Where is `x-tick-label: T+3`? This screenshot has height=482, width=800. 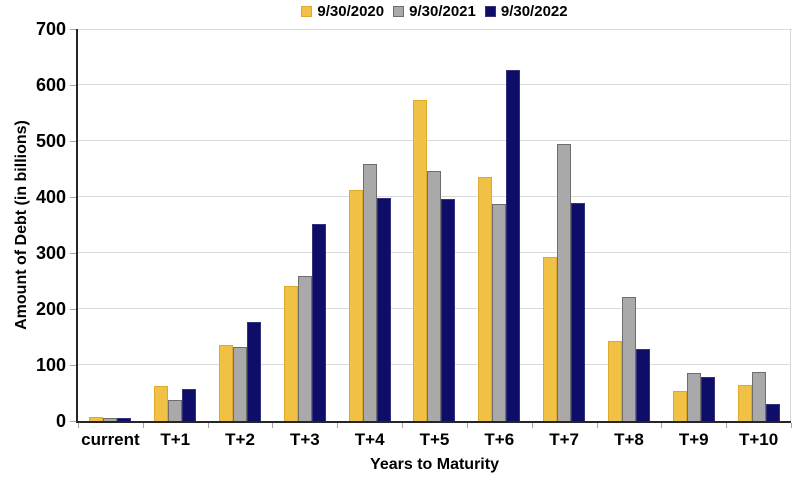 x-tick-label: T+3 is located at coordinates (304, 439).